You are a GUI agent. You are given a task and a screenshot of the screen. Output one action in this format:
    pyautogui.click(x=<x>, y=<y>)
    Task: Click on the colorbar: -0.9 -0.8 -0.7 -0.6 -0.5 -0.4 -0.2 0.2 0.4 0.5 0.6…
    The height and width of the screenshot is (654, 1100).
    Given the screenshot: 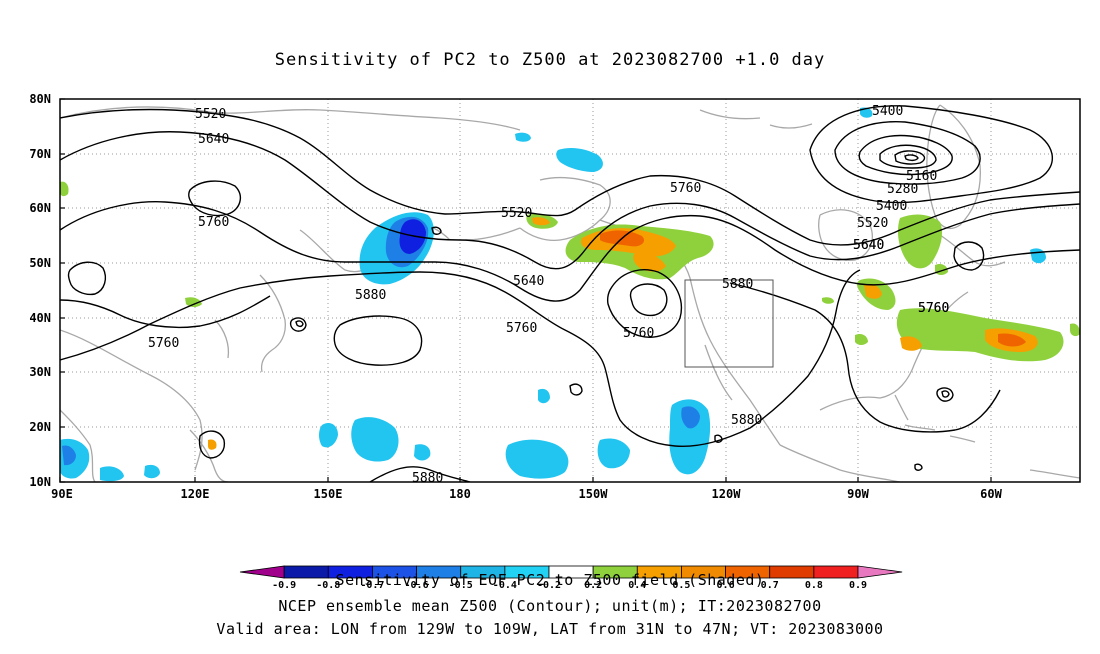 What is the action you would take?
    pyautogui.click(x=571, y=578)
    